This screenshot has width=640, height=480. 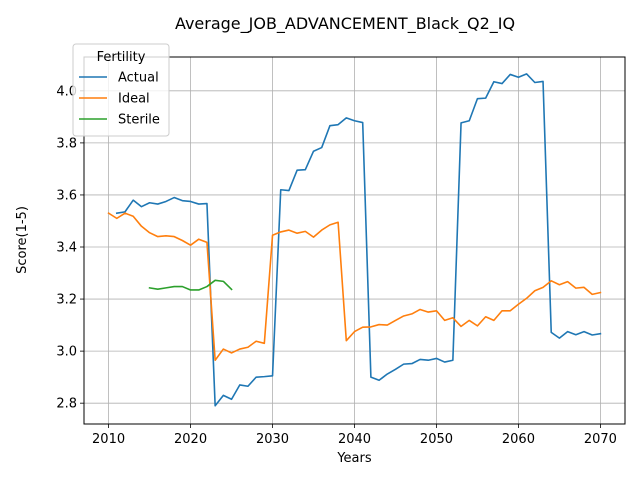 What do you see at coordinates (66, 404) in the screenshot?
I see `y-tick-label: 2.8` at bounding box center [66, 404].